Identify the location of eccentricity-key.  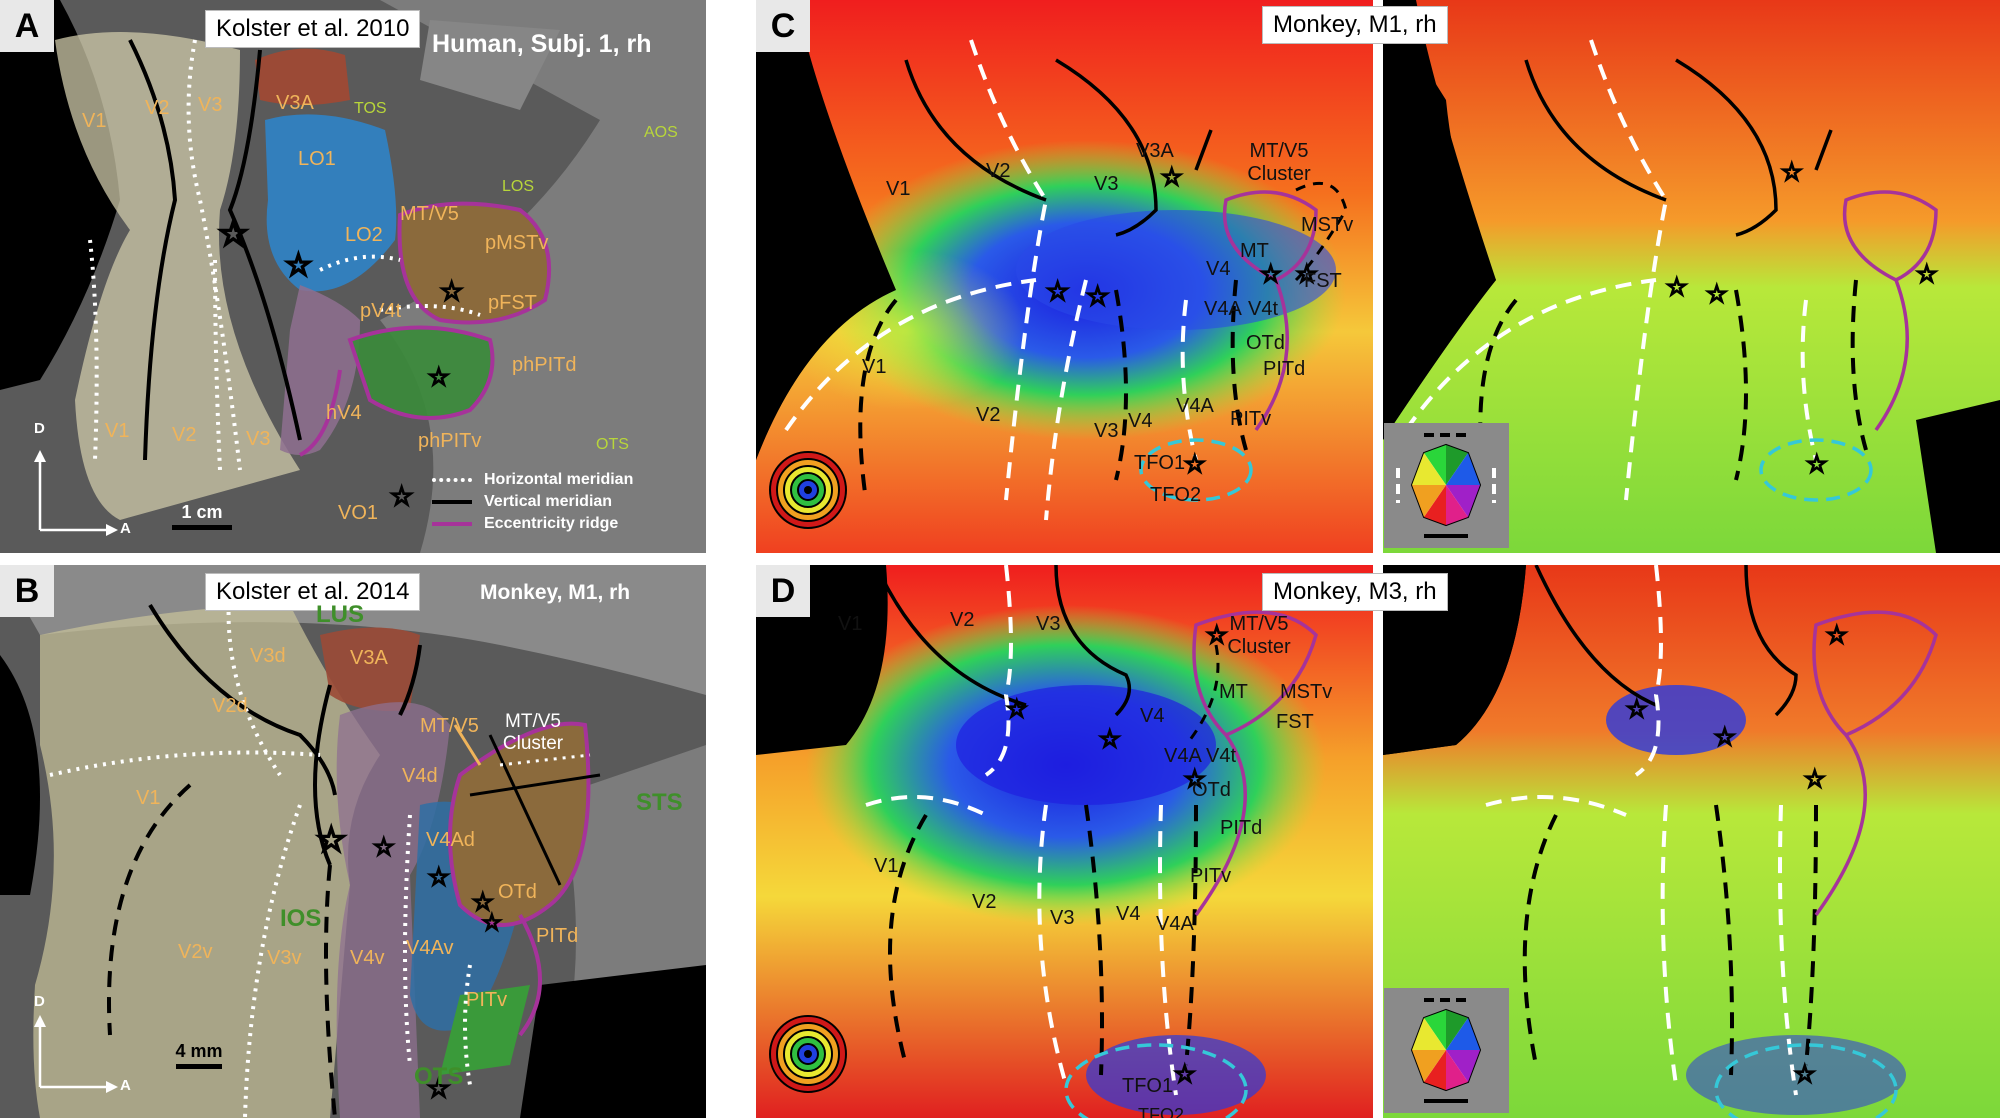
(808, 490).